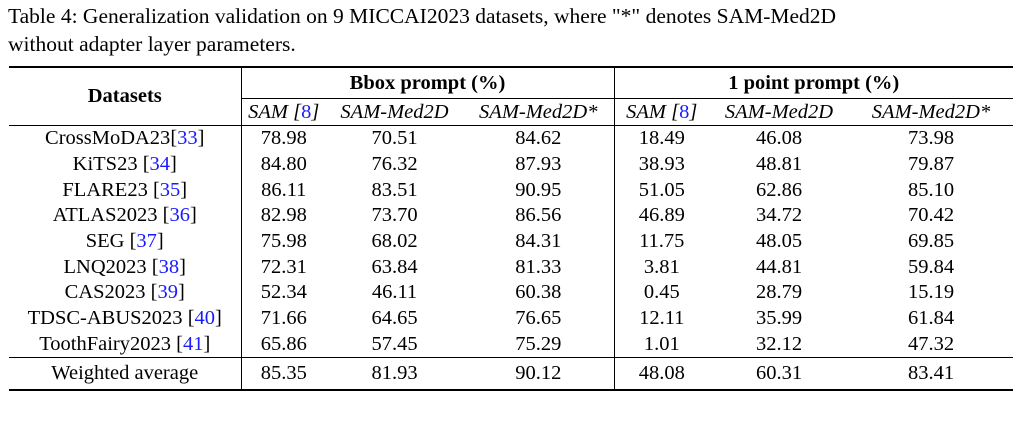  What do you see at coordinates (539, 374) in the screenshot?
I see `value-cell: 90.12` at bounding box center [539, 374].